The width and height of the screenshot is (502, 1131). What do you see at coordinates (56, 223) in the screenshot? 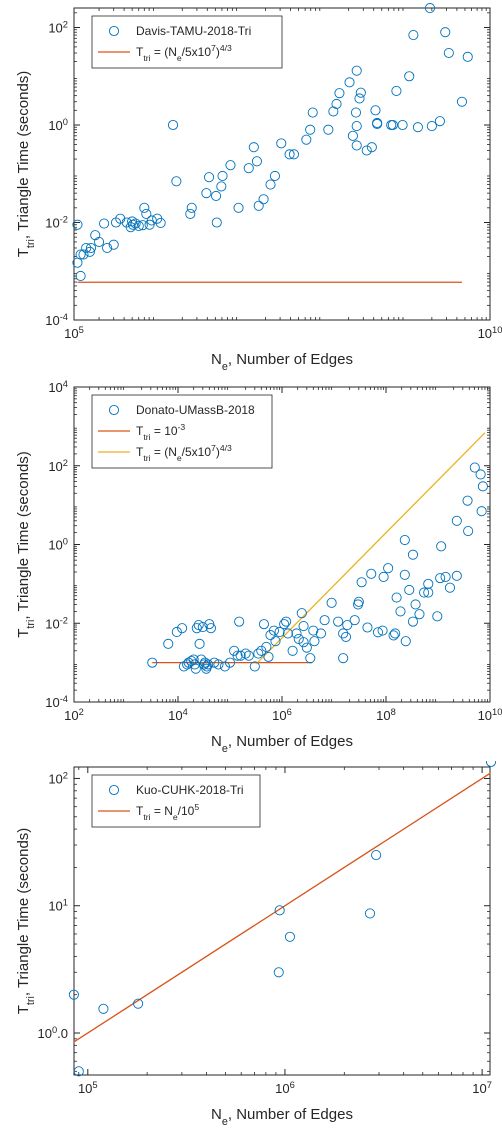
I see `y-tick-label: 10⁻²` at bounding box center [56, 223].